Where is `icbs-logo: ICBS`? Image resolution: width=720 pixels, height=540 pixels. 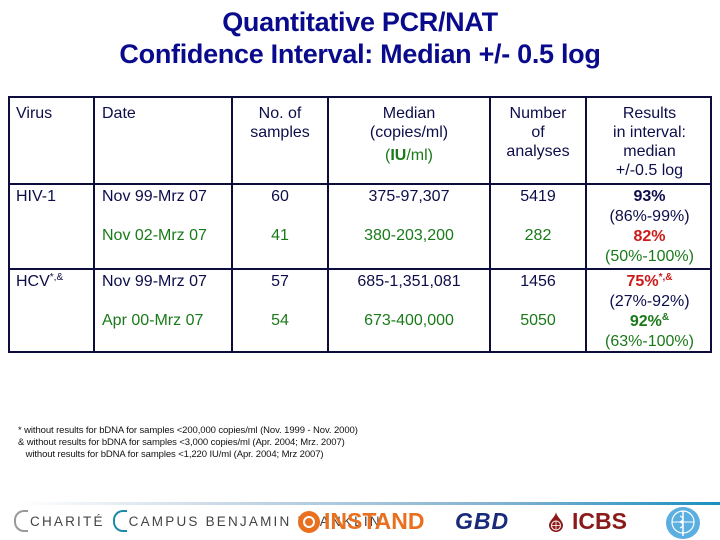
icbs-logo: ICBS is located at coordinates (587, 521).